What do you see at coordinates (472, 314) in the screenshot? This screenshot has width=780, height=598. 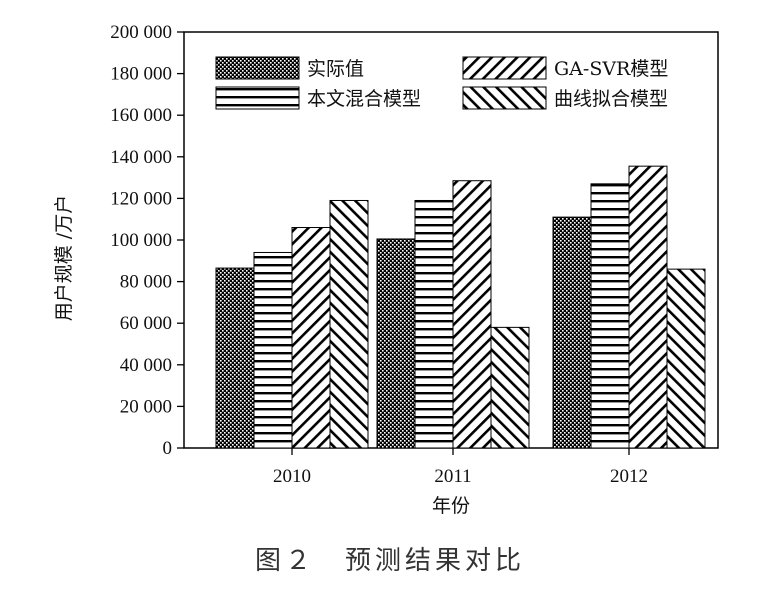 I see `bar-diag-up-2011` at bounding box center [472, 314].